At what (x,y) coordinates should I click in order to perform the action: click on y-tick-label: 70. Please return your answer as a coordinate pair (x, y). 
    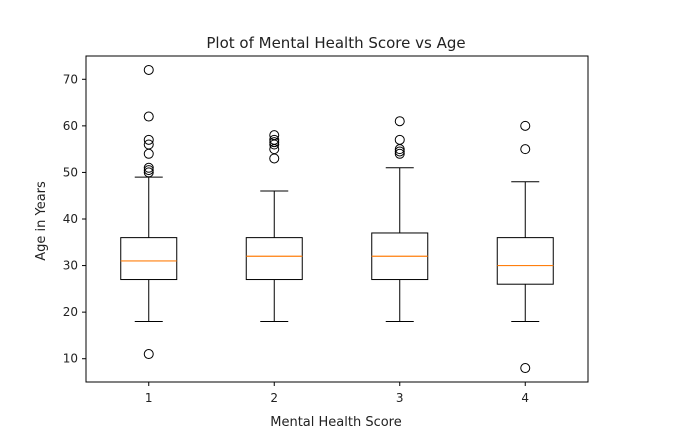
    Looking at the image, I should click on (70, 79).